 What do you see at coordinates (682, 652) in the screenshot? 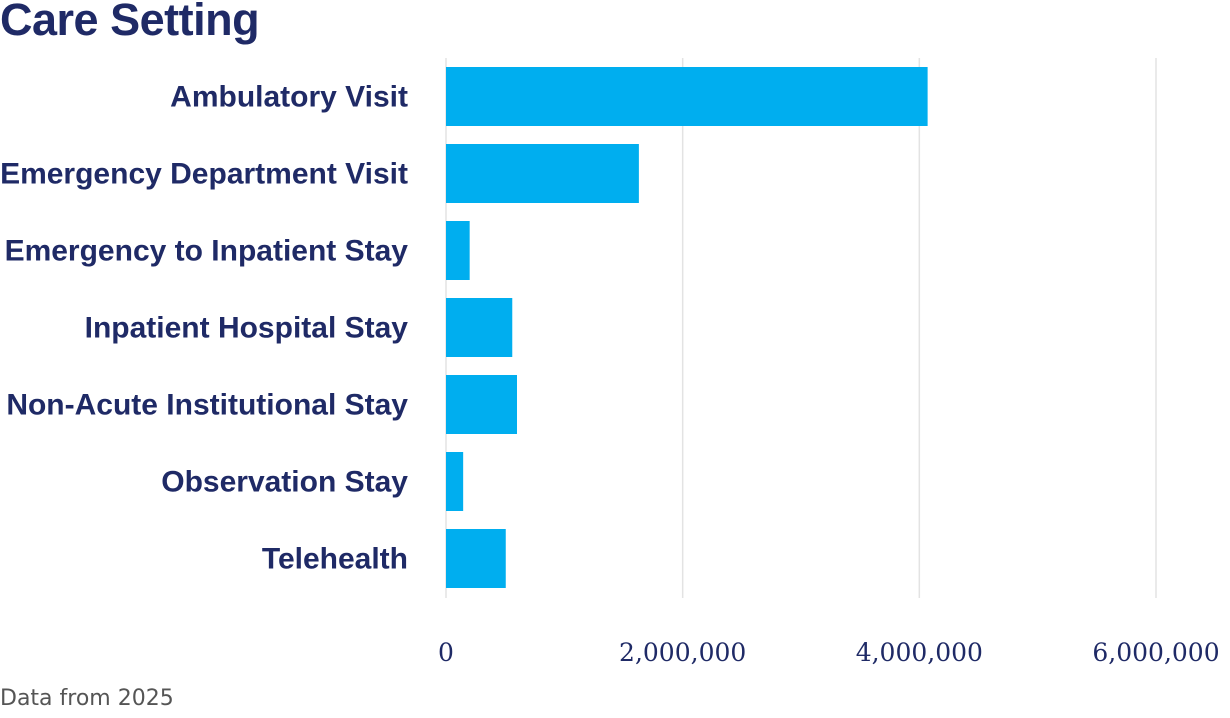
I see `x-tick-label: 2,000,000` at bounding box center [682, 652].